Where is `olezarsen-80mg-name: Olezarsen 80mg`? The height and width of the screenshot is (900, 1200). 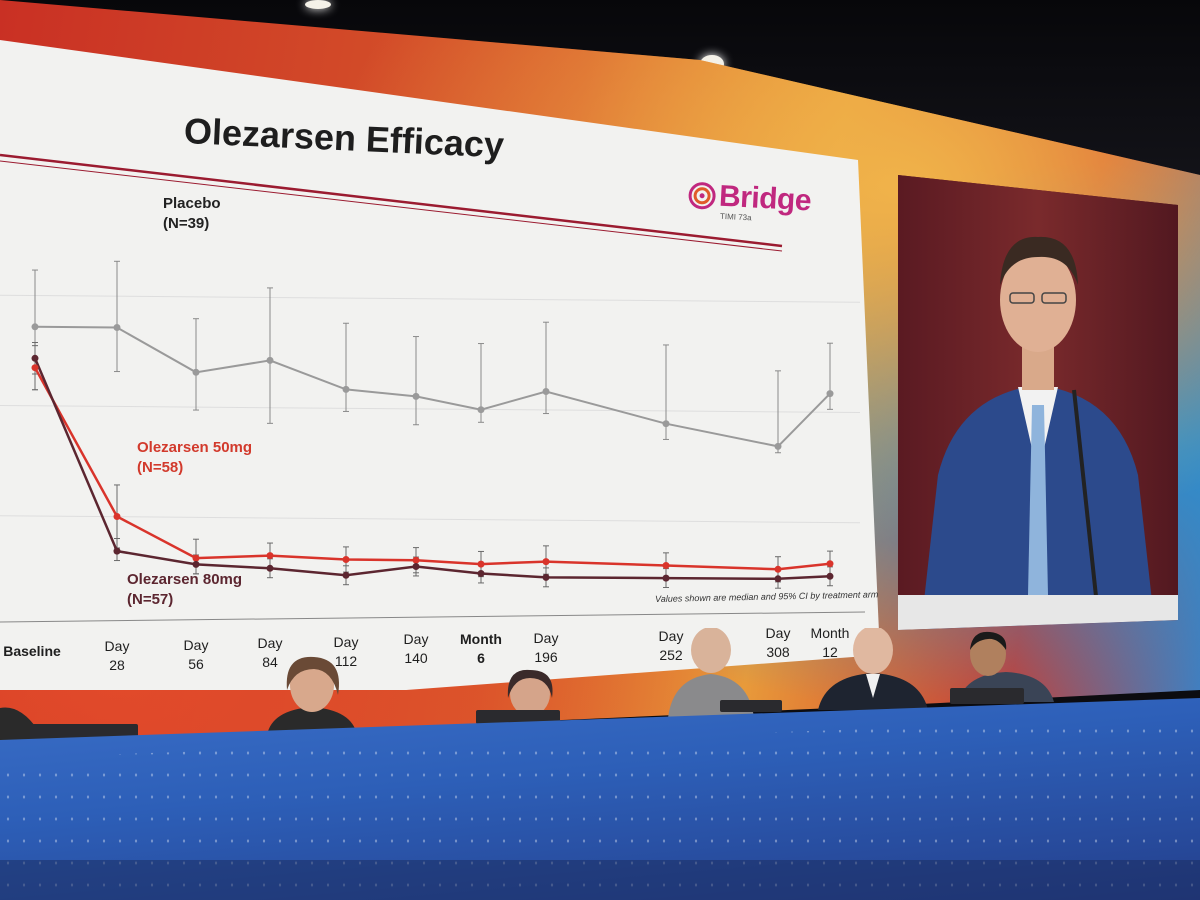 olezarsen-80mg-name: Olezarsen 80mg is located at coordinates (185, 579).